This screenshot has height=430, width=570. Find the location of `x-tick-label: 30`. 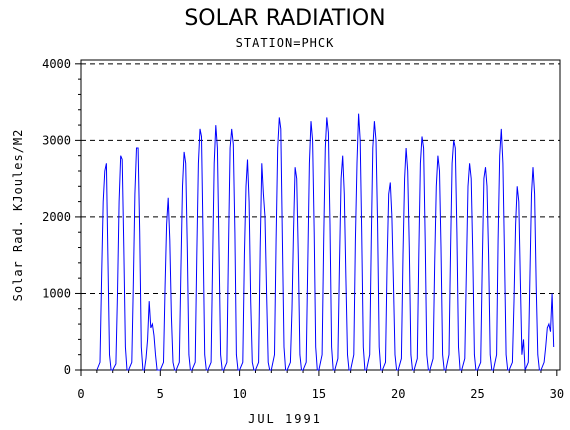

x-tick-label: 30 is located at coordinates (557, 394).